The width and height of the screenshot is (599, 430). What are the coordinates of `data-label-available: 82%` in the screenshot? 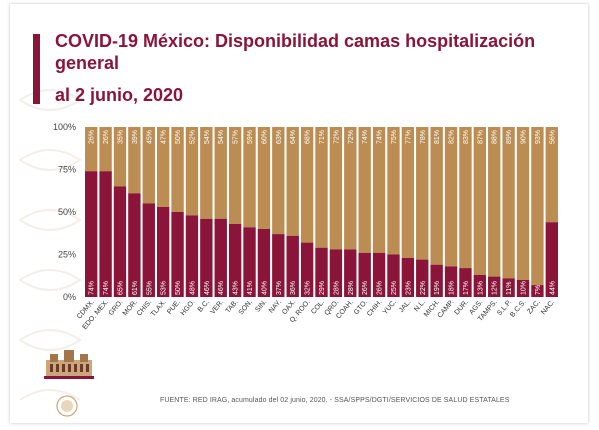 It's located at (452, 137).